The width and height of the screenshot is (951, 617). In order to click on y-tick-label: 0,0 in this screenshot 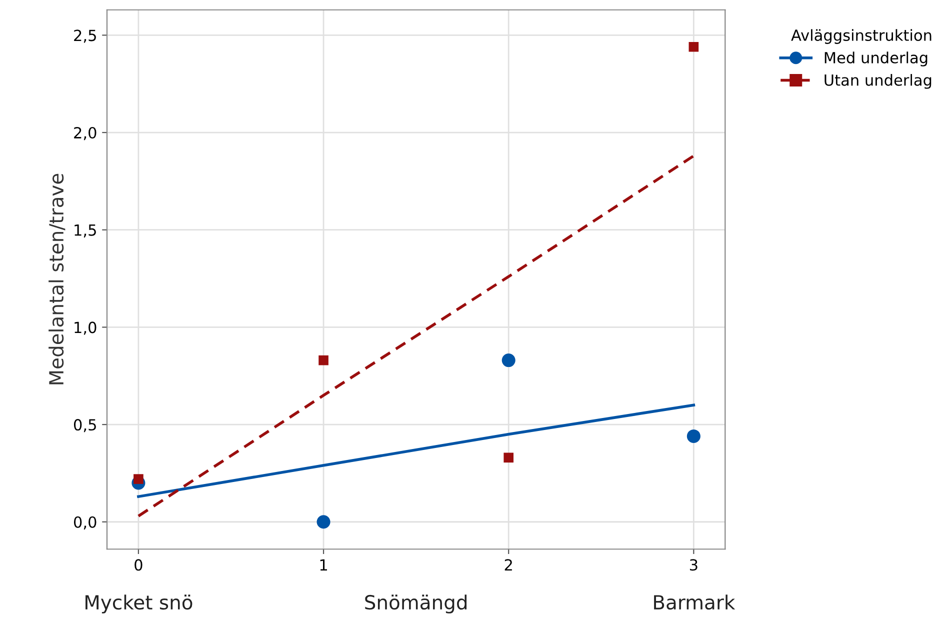, I will do `click(85, 523)`.